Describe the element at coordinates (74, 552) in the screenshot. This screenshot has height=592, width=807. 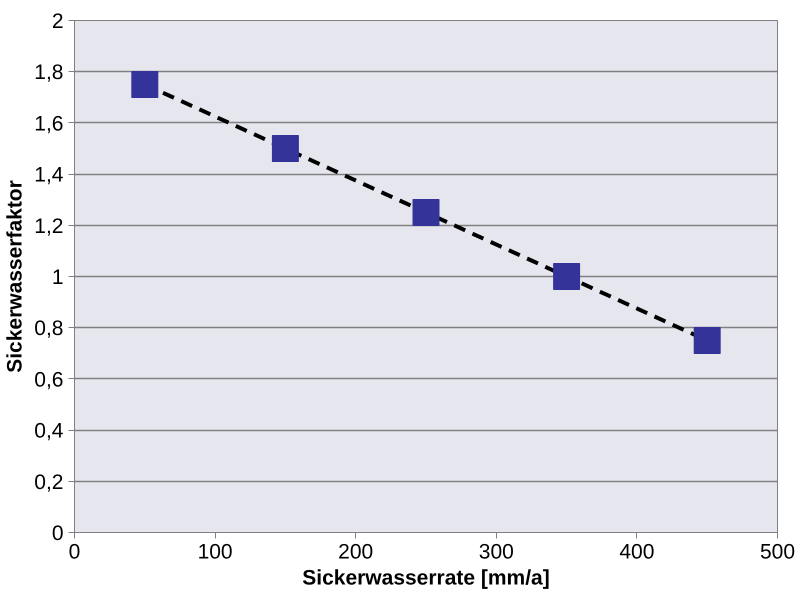
I see `x-tick-label: 0` at that location.